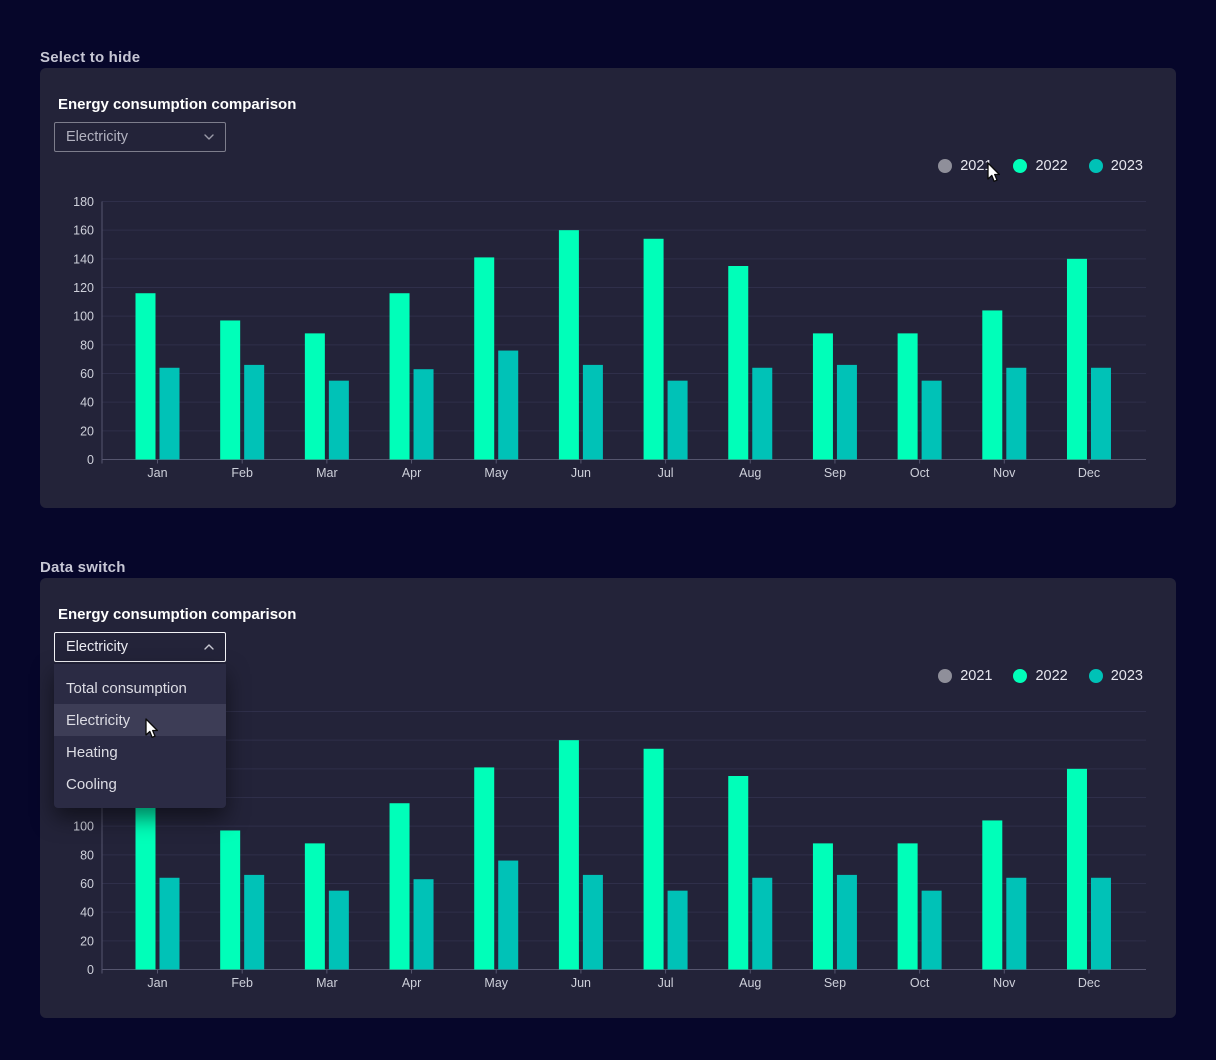 Image resolution: width=1216 pixels, height=1060 pixels. What do you see at coordinates (1004, 473) in the screenshot?
I see `x-axis-label: Nov` at bounding box center [1004, 473].